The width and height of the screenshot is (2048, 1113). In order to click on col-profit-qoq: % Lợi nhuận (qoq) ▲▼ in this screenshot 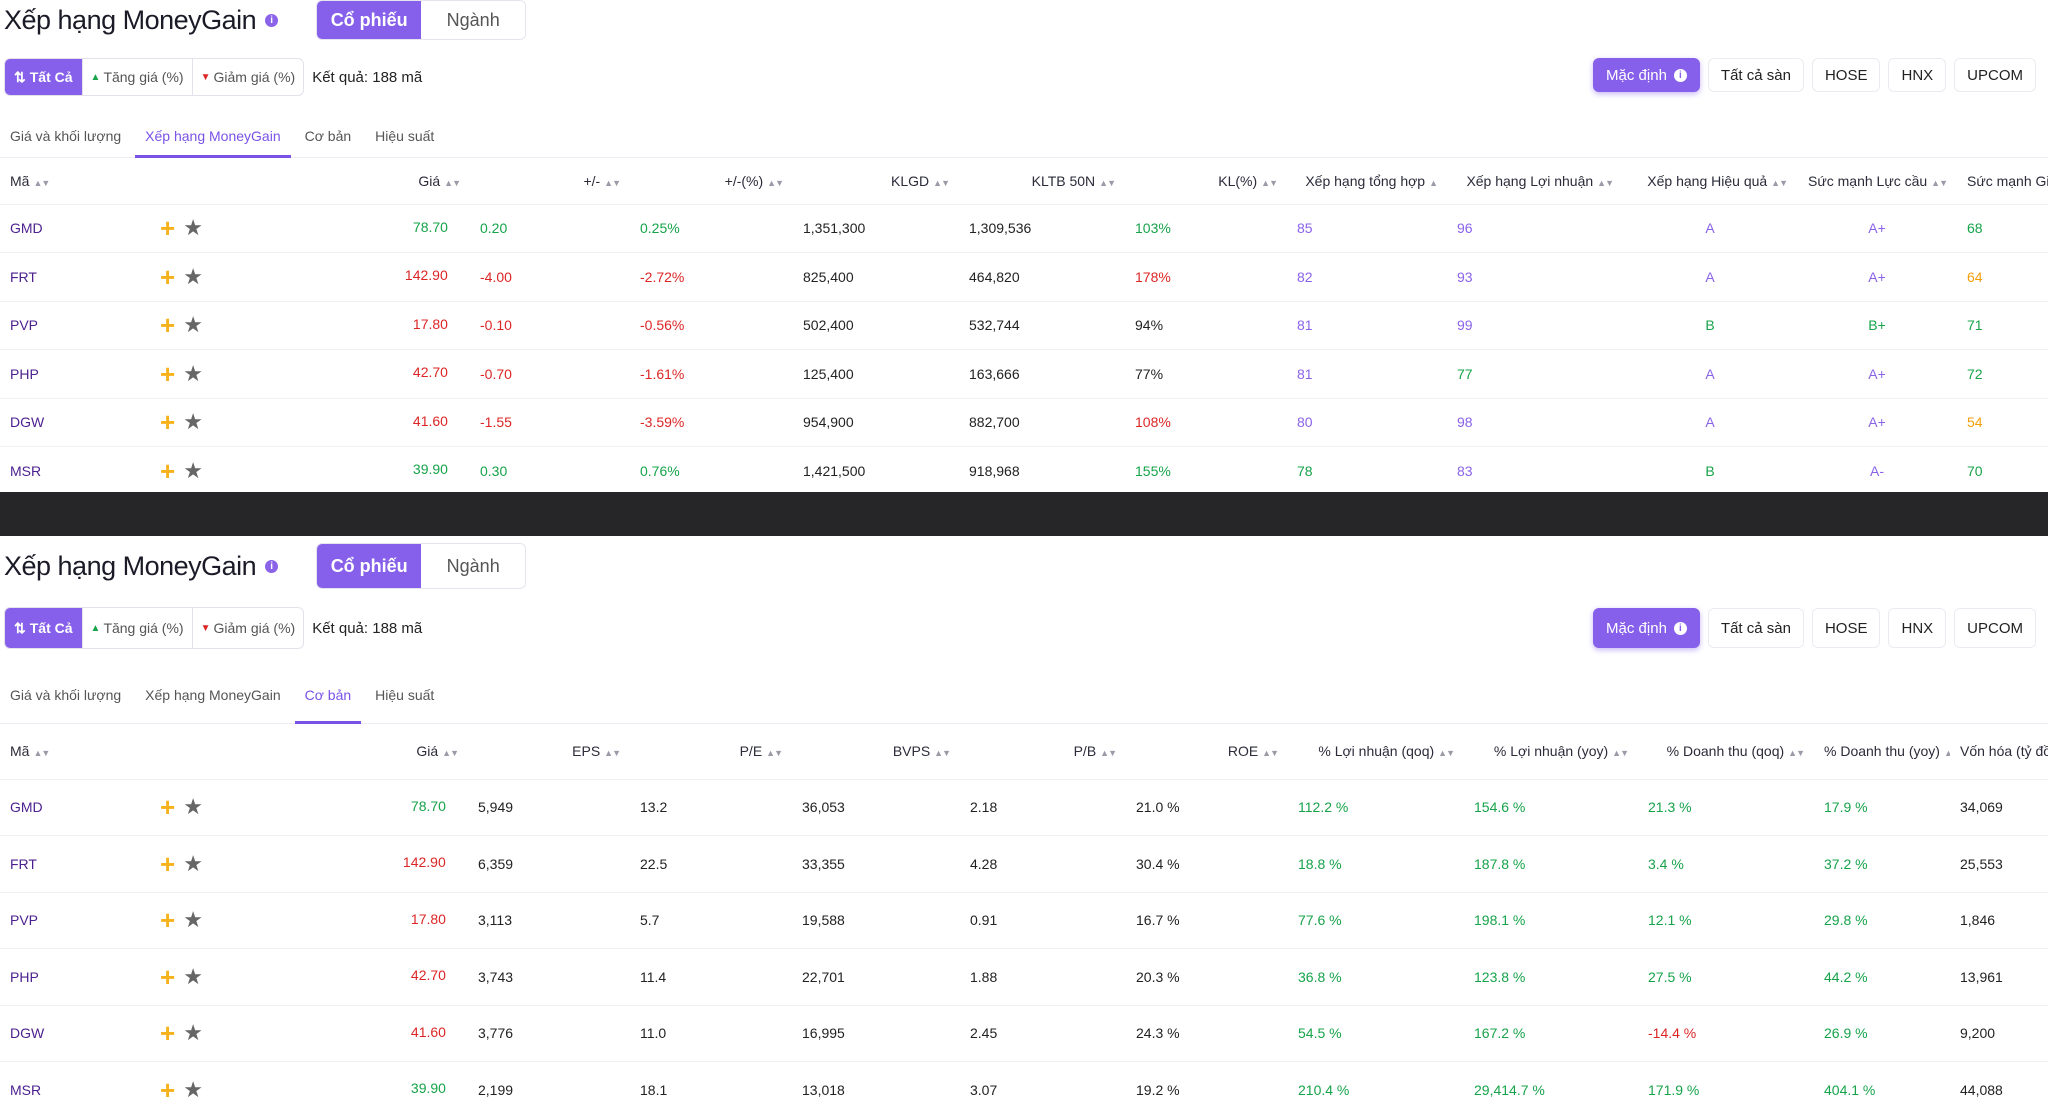, I will do `click(1376, 752)`.